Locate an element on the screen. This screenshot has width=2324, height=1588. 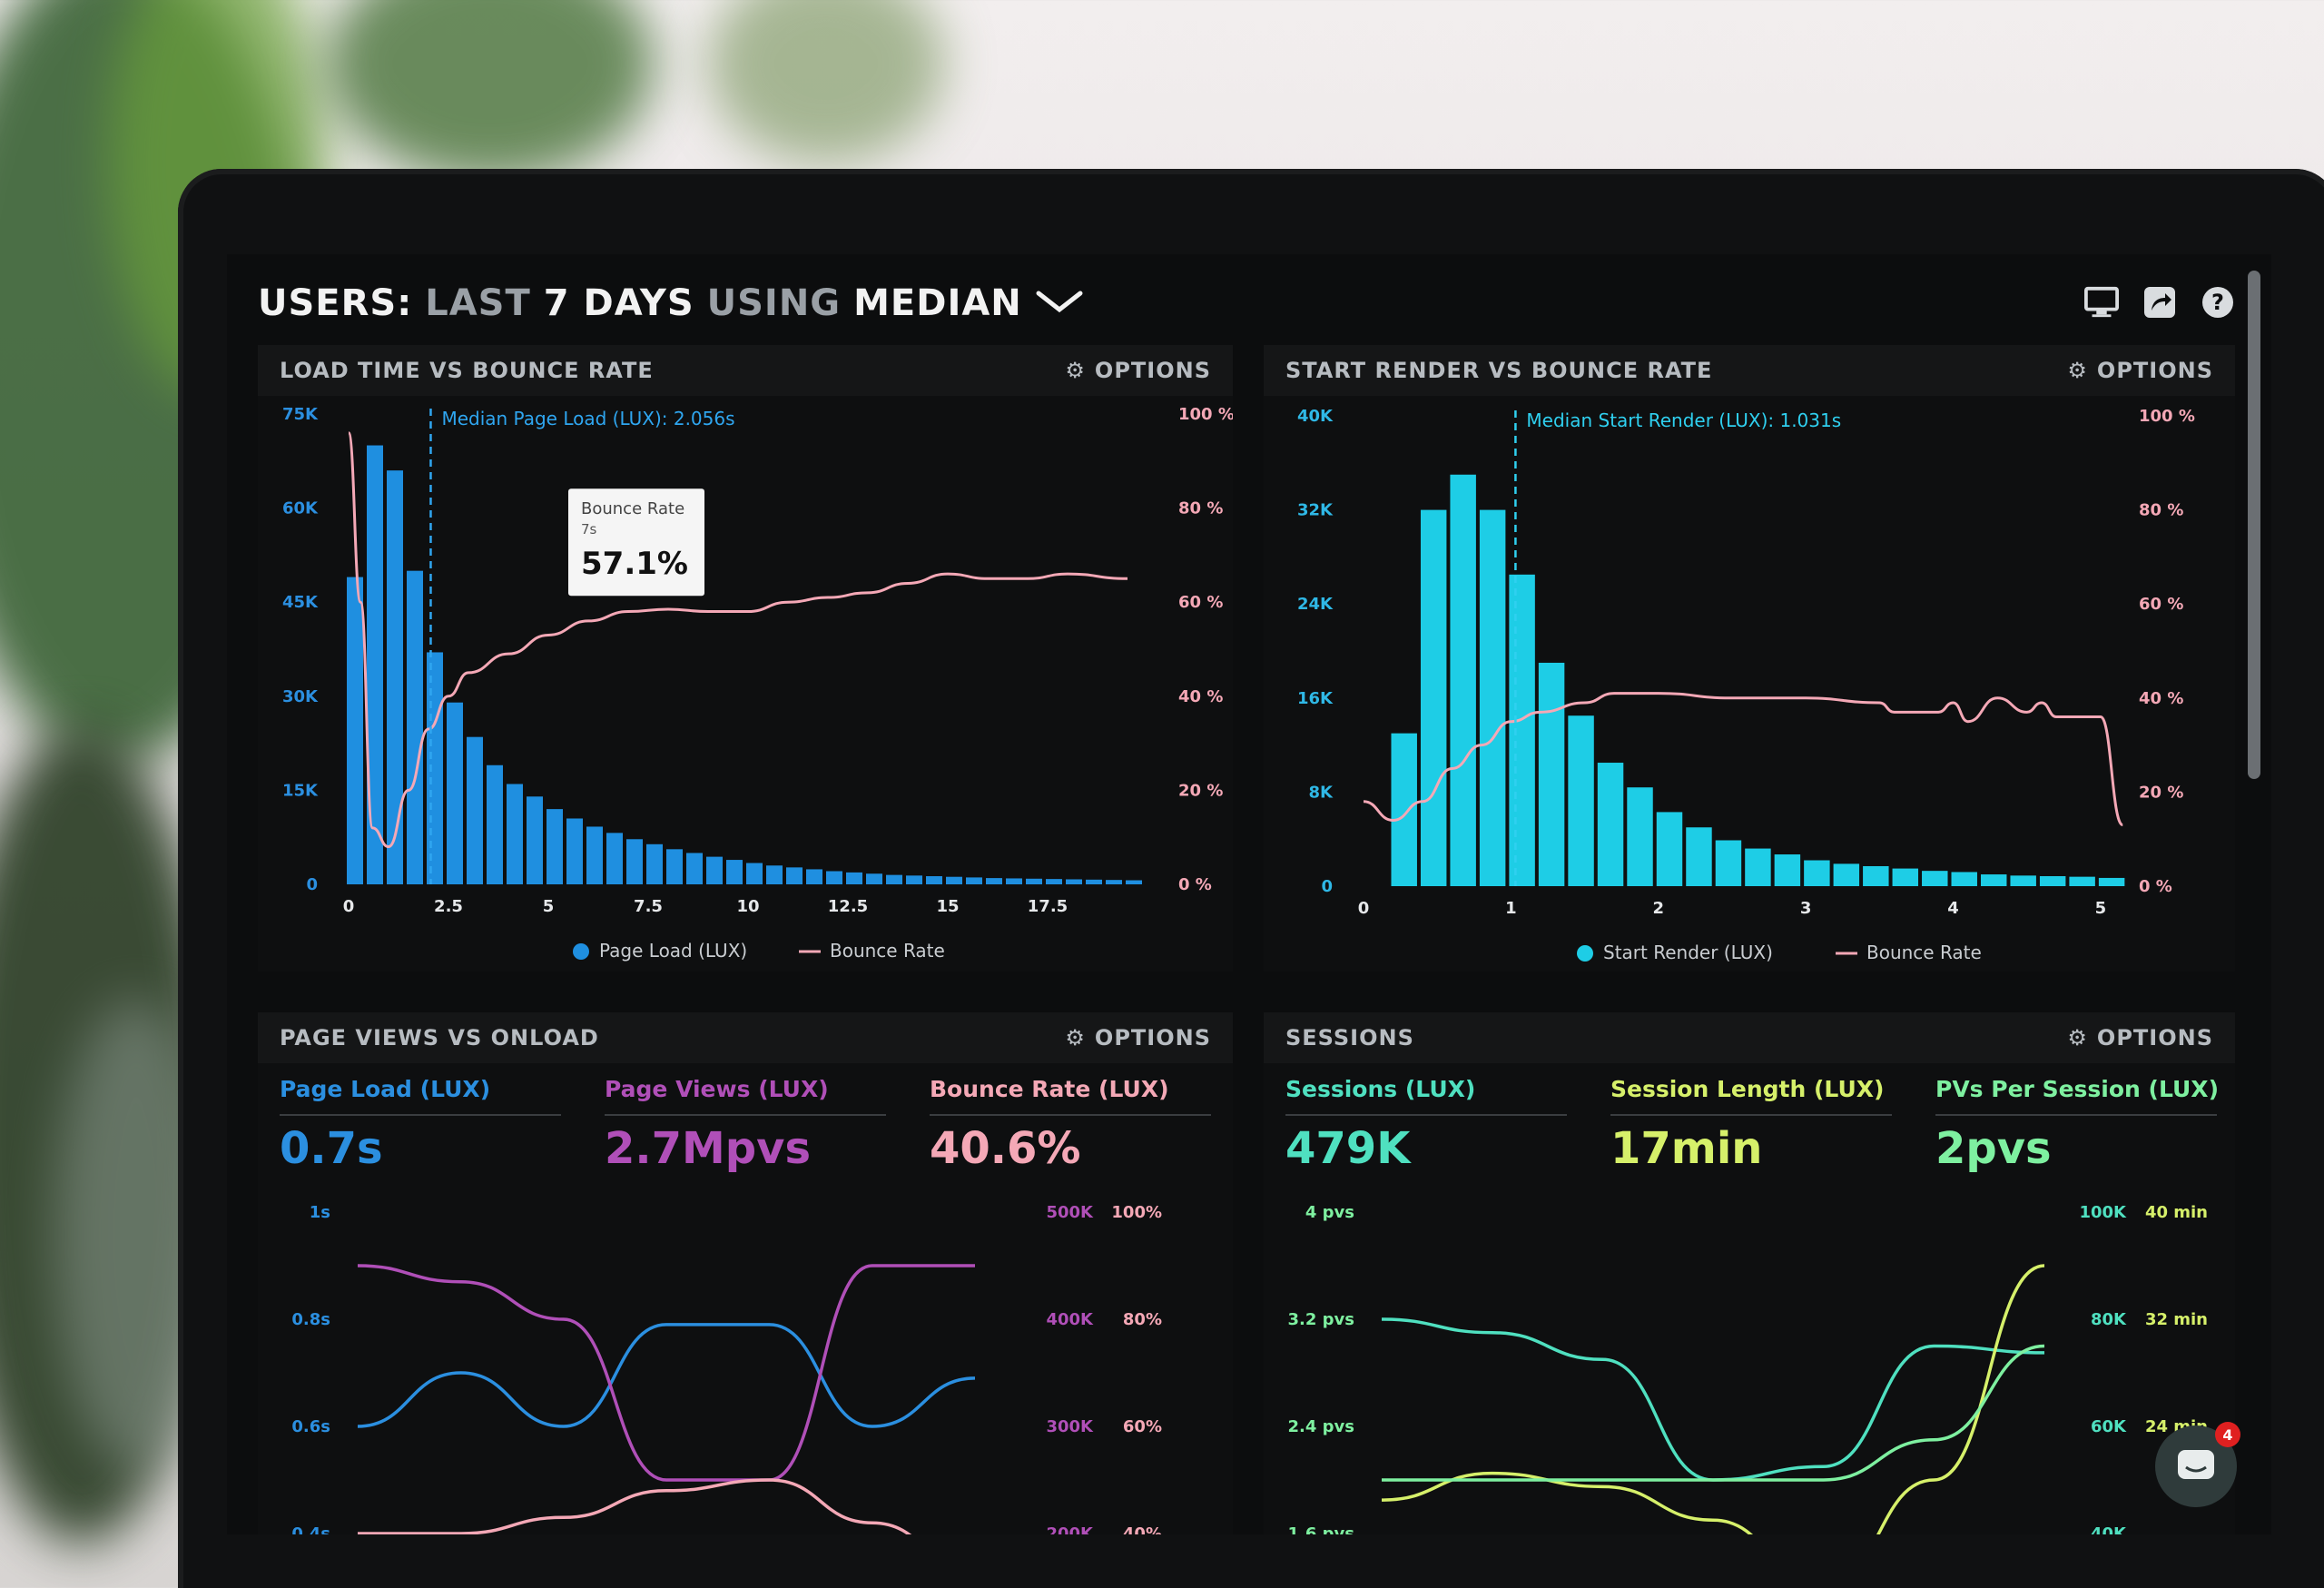
scrollbar is located at coordinates (2254, 525).